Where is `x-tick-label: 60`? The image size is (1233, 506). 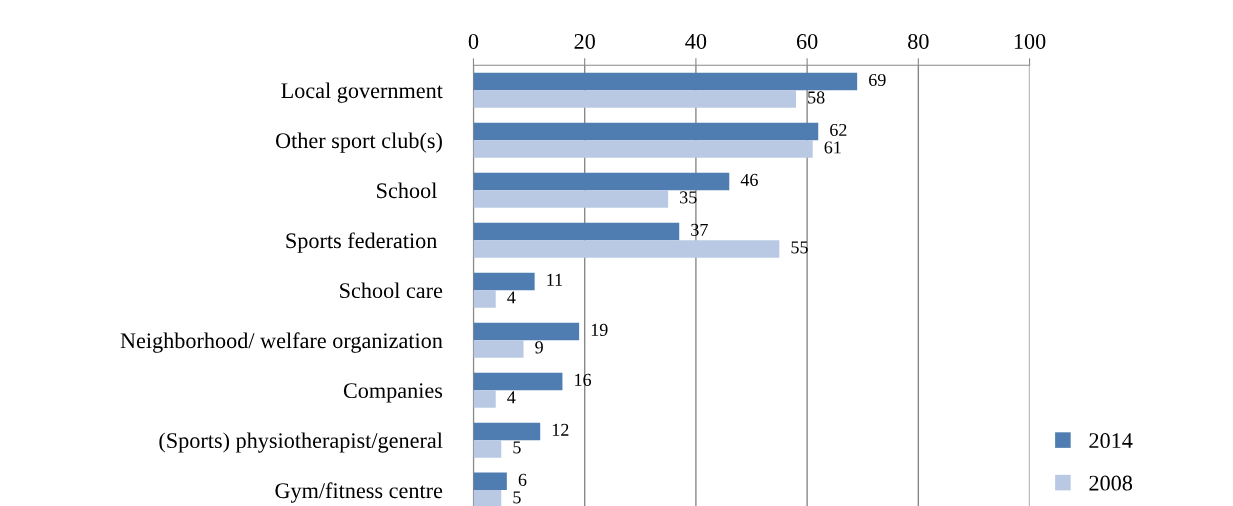 x-tick-label: 60 is located at coordinates (807, 41).